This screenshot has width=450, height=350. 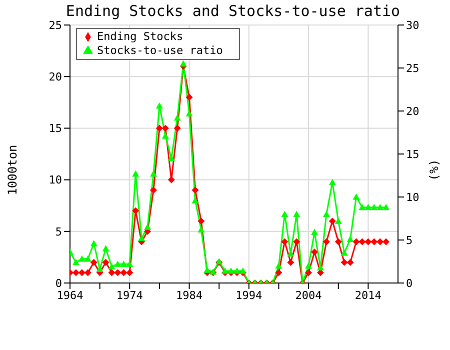 What do you see at coordinates (413, 197) in the screenshot?
I see `y2-tick-label: 10` at bounding box center [413, 197].